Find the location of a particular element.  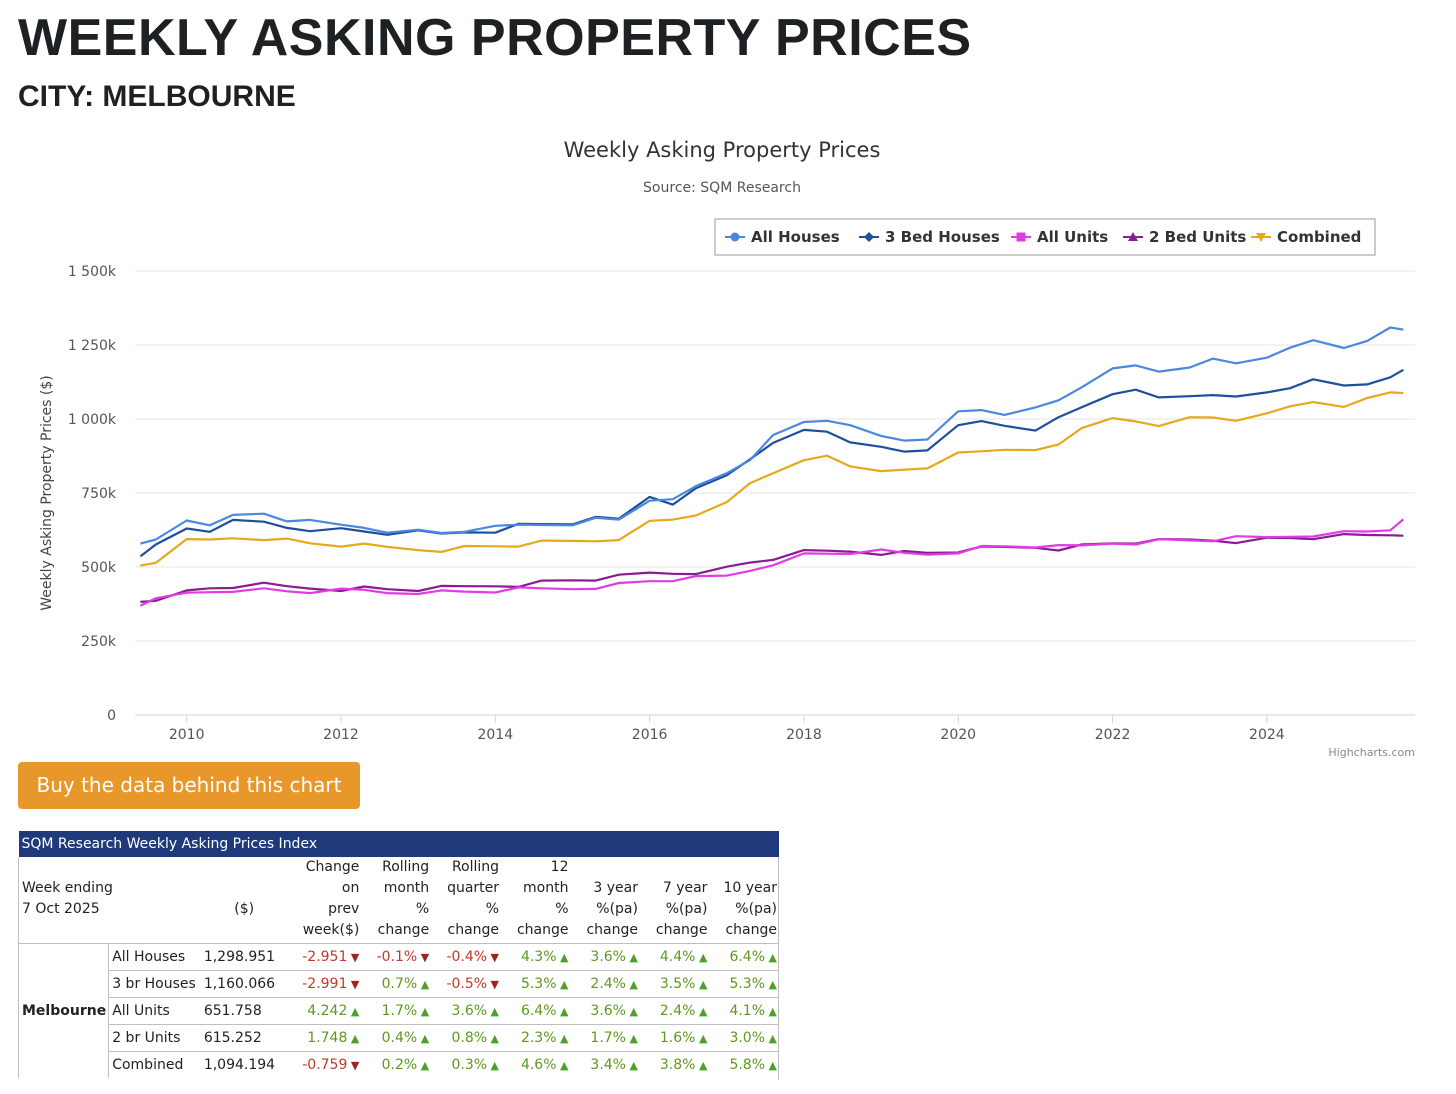

change-cell: 4.4% ▲ is located at coordinates (674, 957).